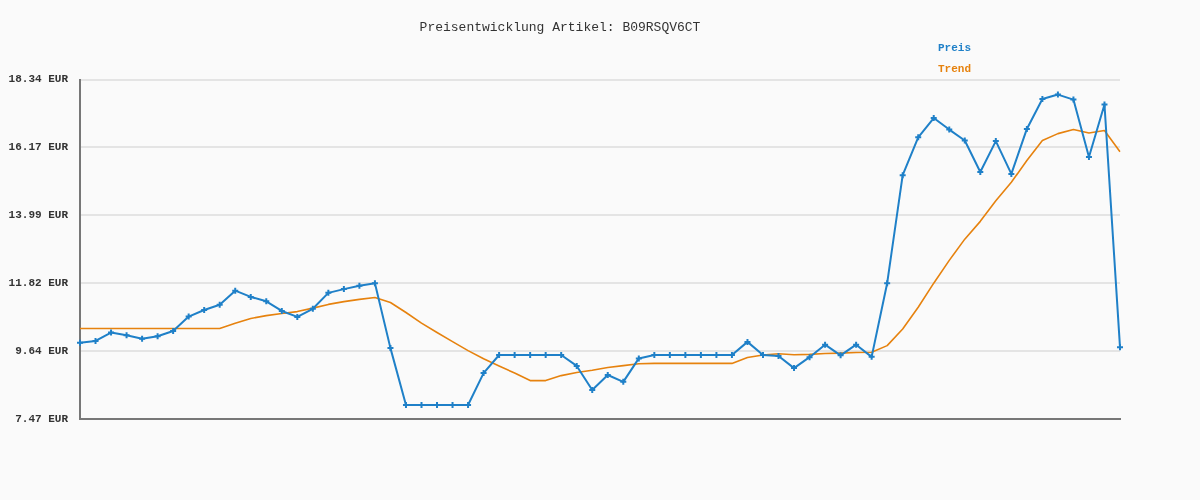 The height and width of the screenshot is (500, 1200). Describe the element at coordinates (38, 147) in the screenshot. I see `y-tick-label: 16.17 EUR` at that location.